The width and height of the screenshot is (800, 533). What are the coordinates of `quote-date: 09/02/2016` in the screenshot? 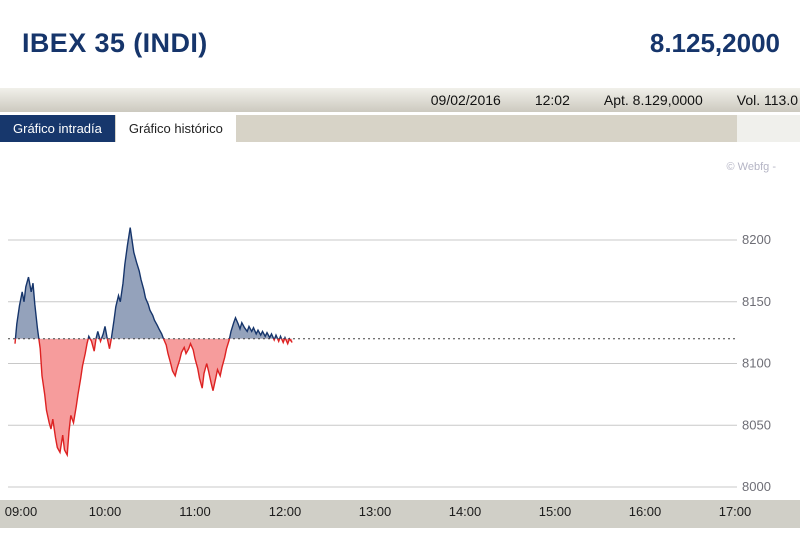 It's located at (465, 100).